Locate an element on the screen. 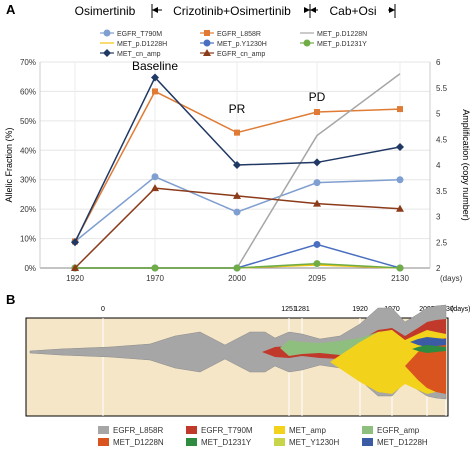 The image size is (474, 454). legend-label: MET_p.D1231Y is located at coordinates (342, 44).